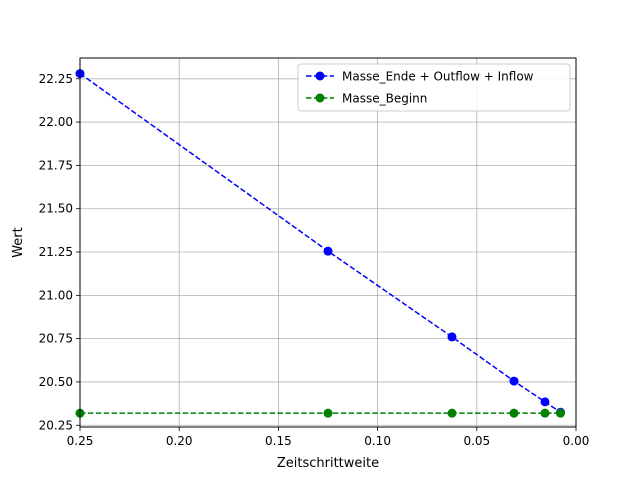 The height and width of the screenshot is (480, 640). Describe the element at coordinates (476, 441) in the screenshot. I see `x-tick-label: 0.05` at that location.